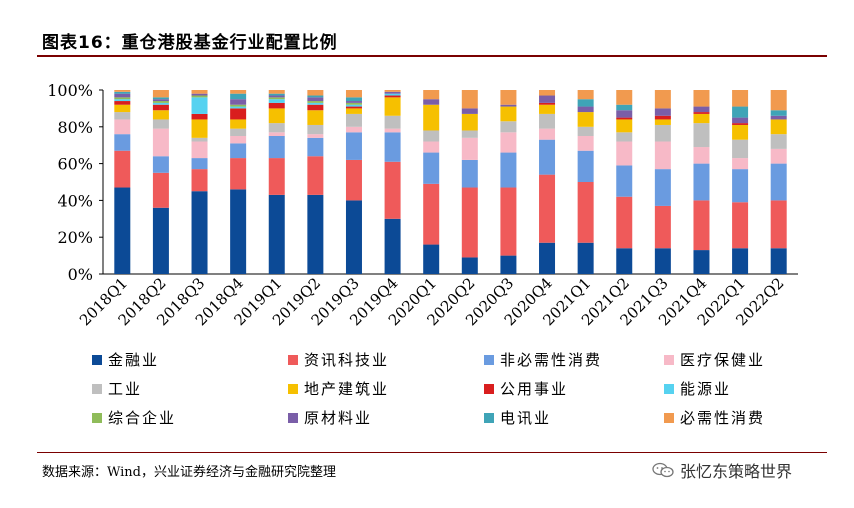  I want to click on bar-segment-2019Q2-地产建筑业, so click(315, 117).